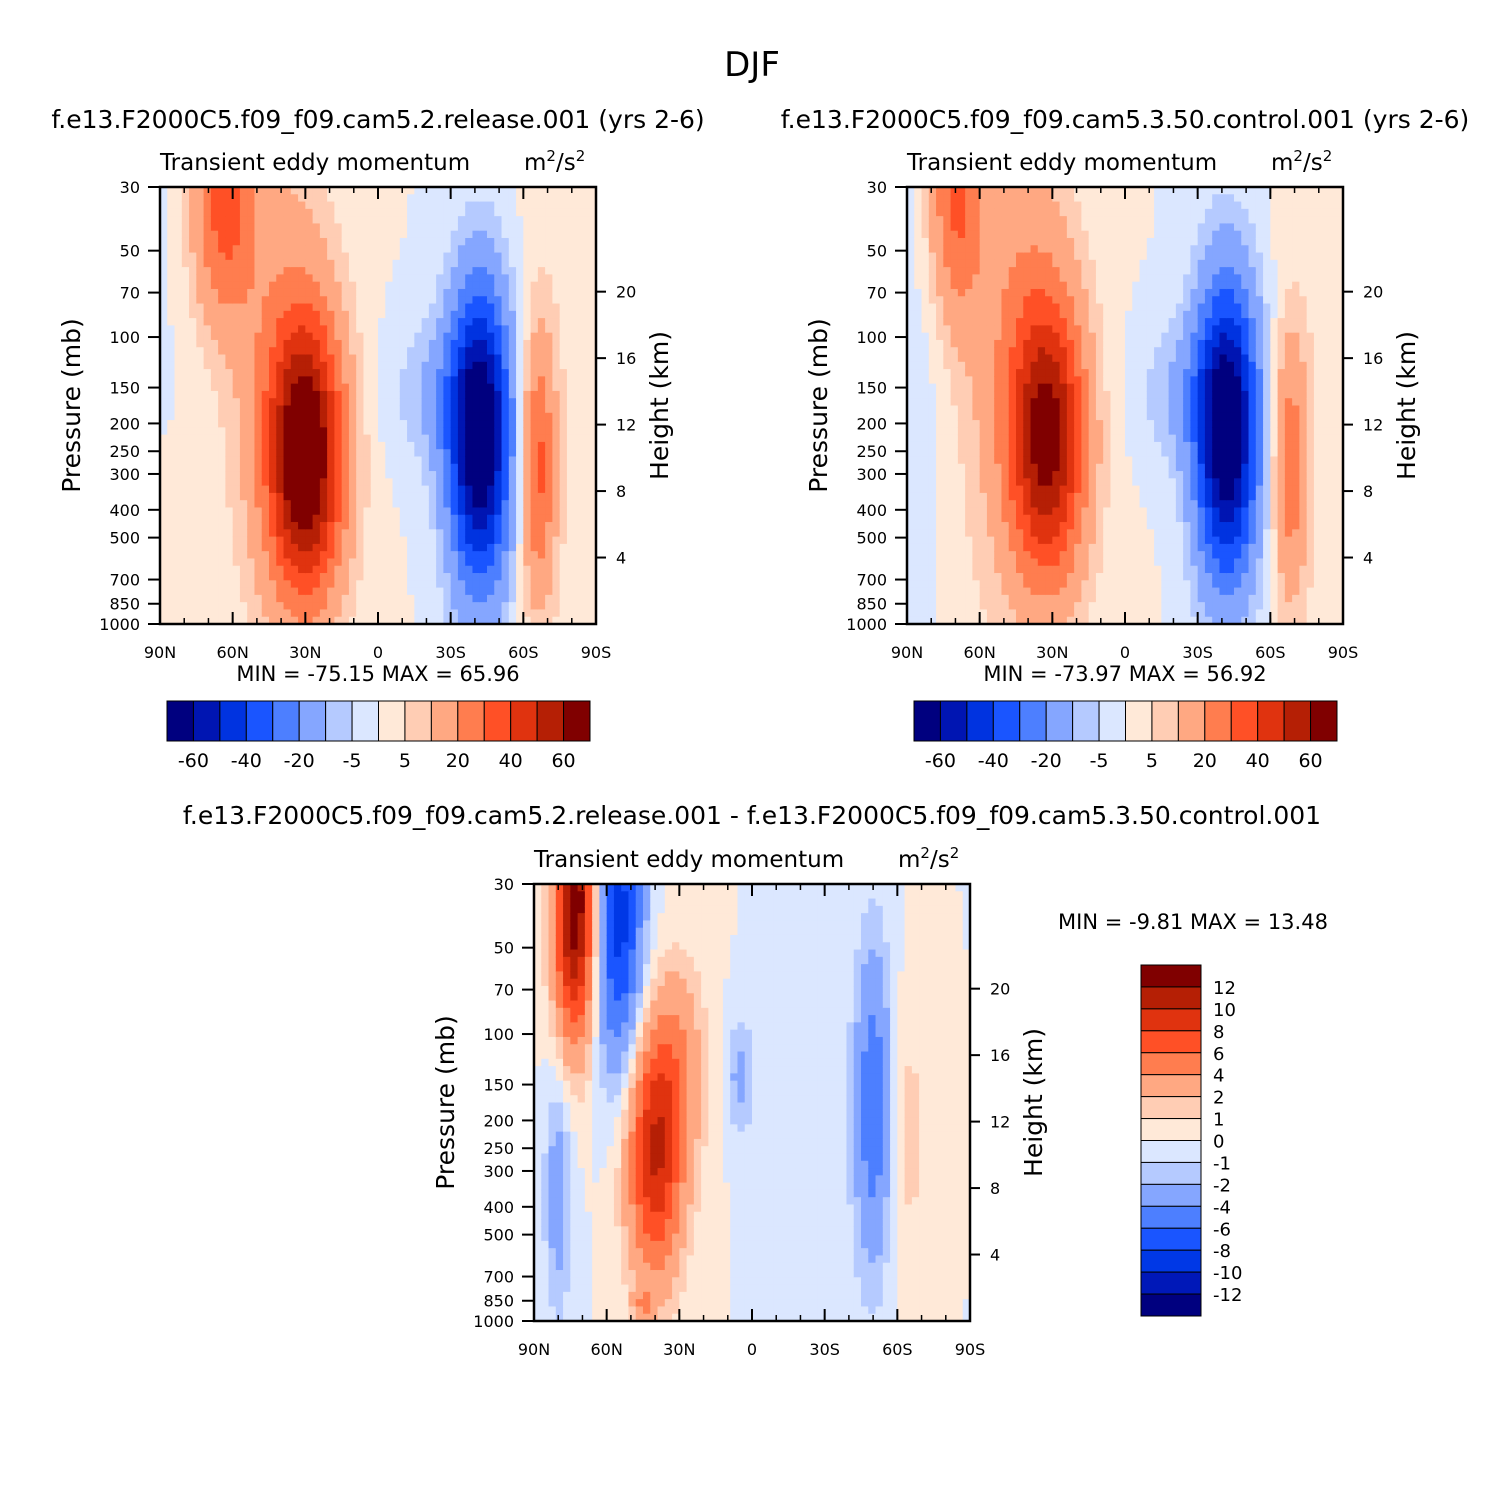  I want to click on y-tick-label: 850, so click(124, 604).